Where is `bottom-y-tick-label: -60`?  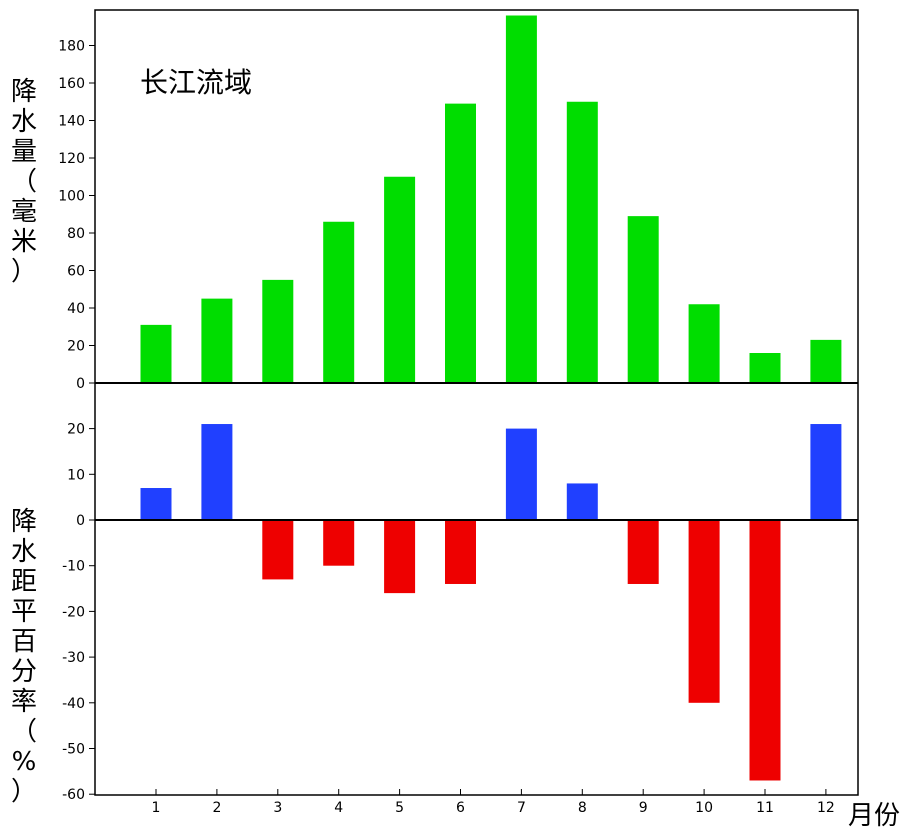
bottom-y-tick-label: -60 is located at coordinates (73, 795).